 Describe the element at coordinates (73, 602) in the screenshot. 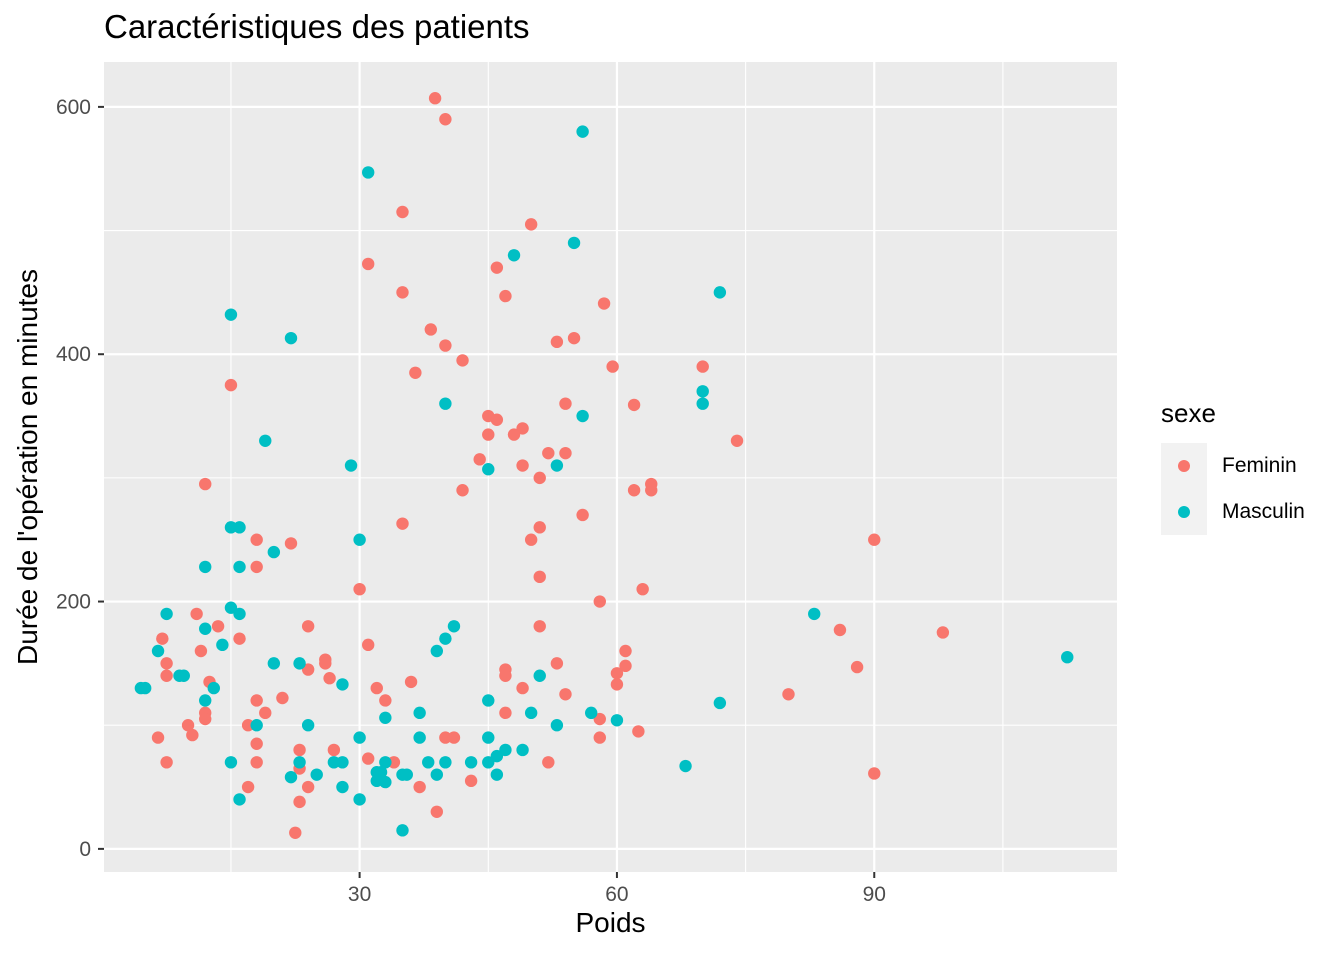

I see `y-tick-label: 200` at that location.